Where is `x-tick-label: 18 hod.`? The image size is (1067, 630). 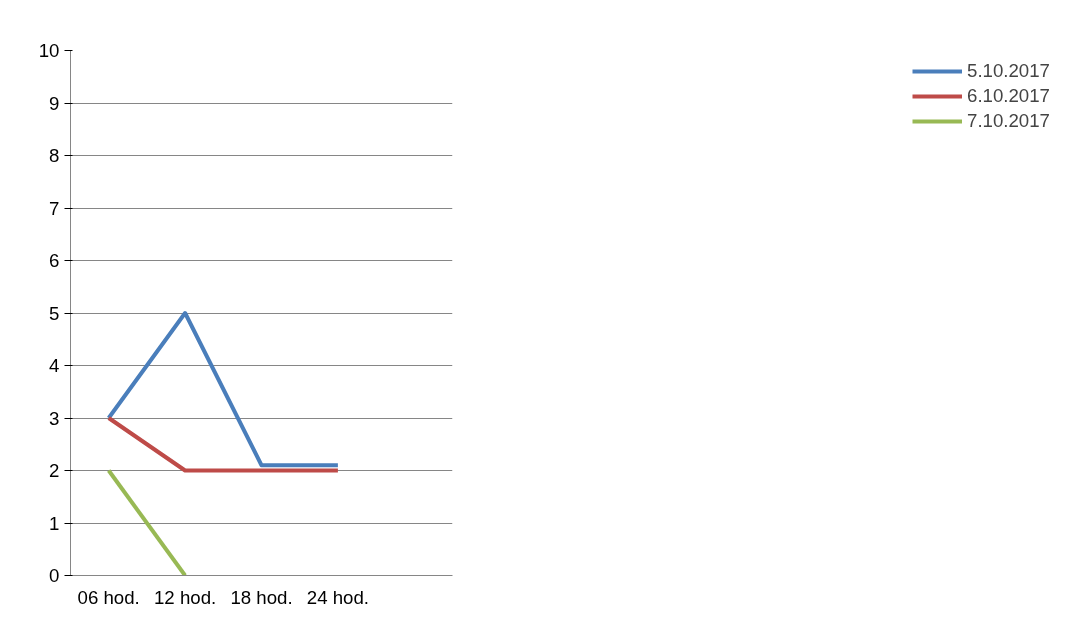
x-tick-label: 18 hod. is located at coordinates (261, 597).